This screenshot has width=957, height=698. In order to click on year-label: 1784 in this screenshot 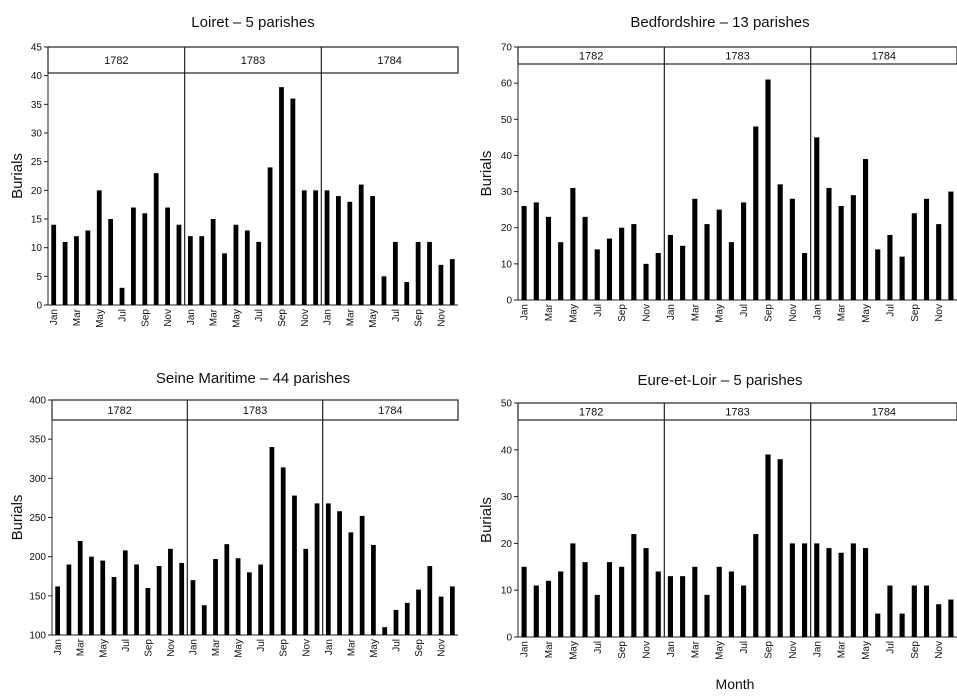, I will do `click(390, 411)`.